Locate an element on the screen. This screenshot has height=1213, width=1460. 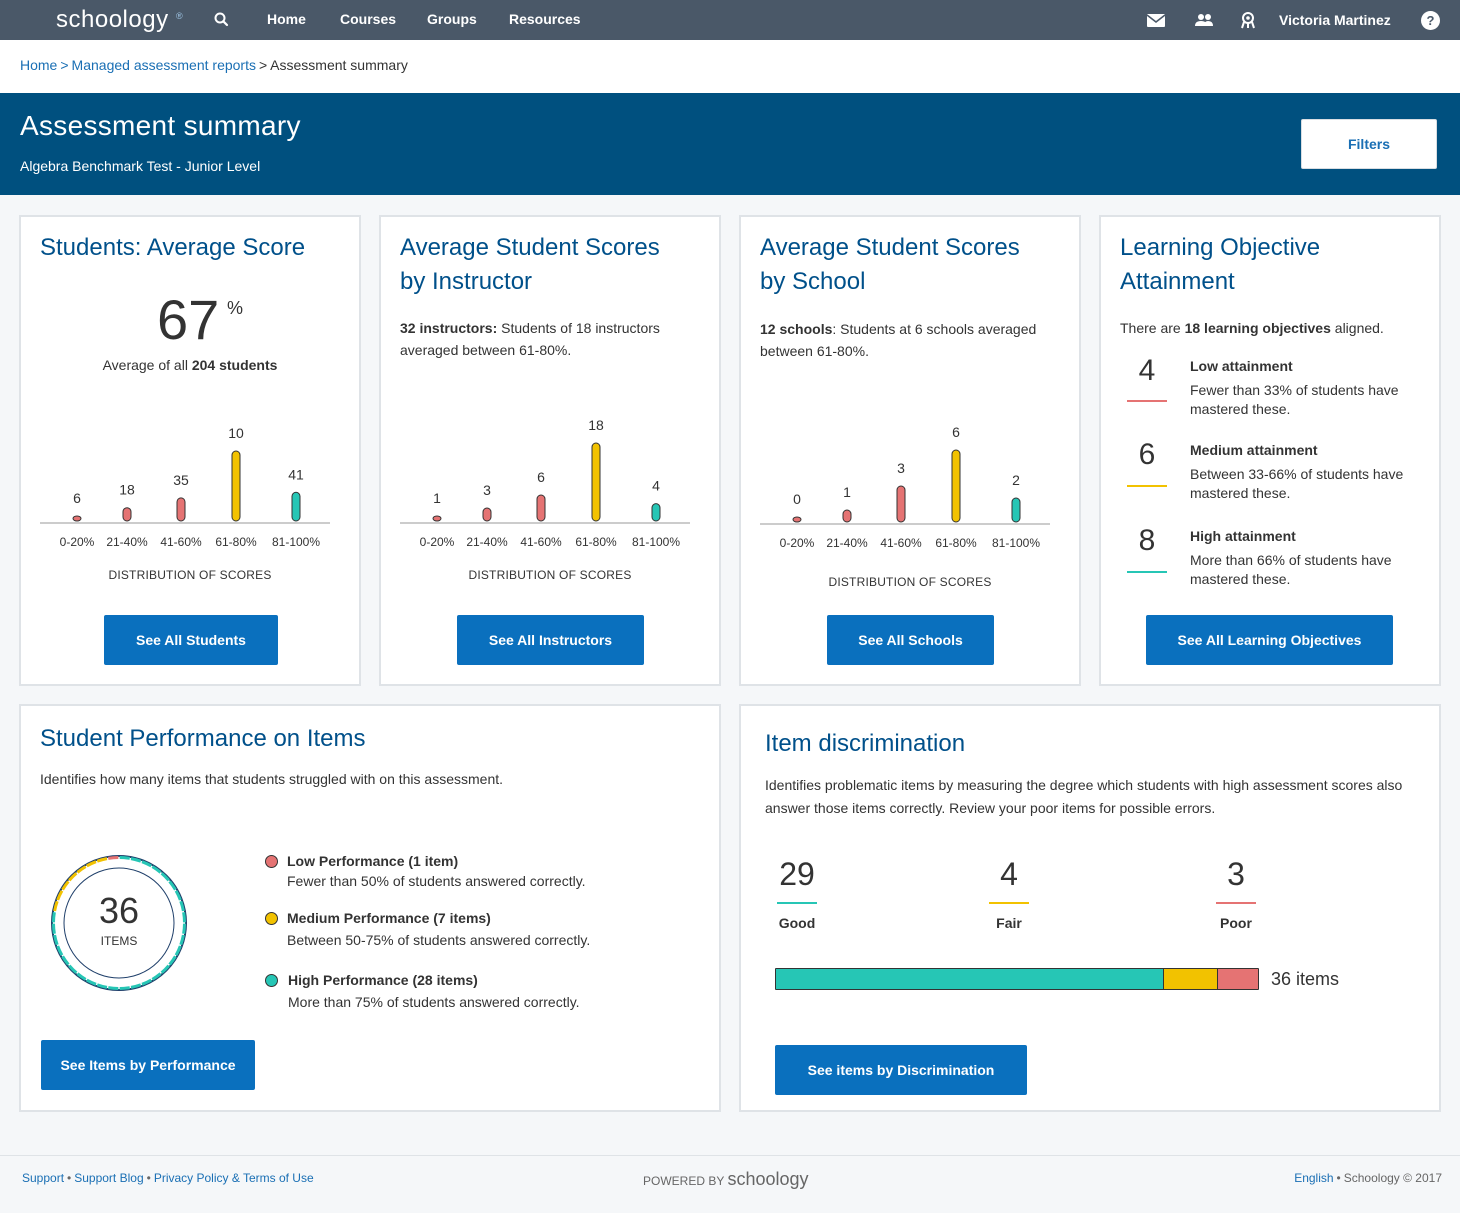
medium-performance-title: Medium Performance (7 items) is located at coordinates (389, 918).